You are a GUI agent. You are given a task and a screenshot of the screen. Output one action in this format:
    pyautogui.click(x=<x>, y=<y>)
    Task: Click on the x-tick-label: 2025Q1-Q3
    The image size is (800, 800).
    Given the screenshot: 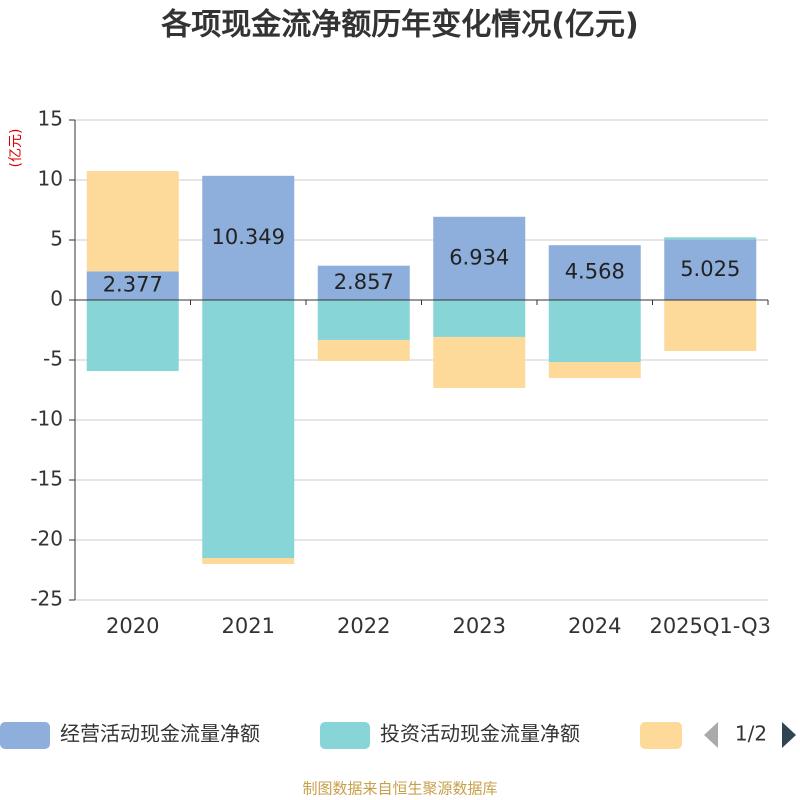 What is the action you would take?
    pyautogui.click(x=710, y=626)
    